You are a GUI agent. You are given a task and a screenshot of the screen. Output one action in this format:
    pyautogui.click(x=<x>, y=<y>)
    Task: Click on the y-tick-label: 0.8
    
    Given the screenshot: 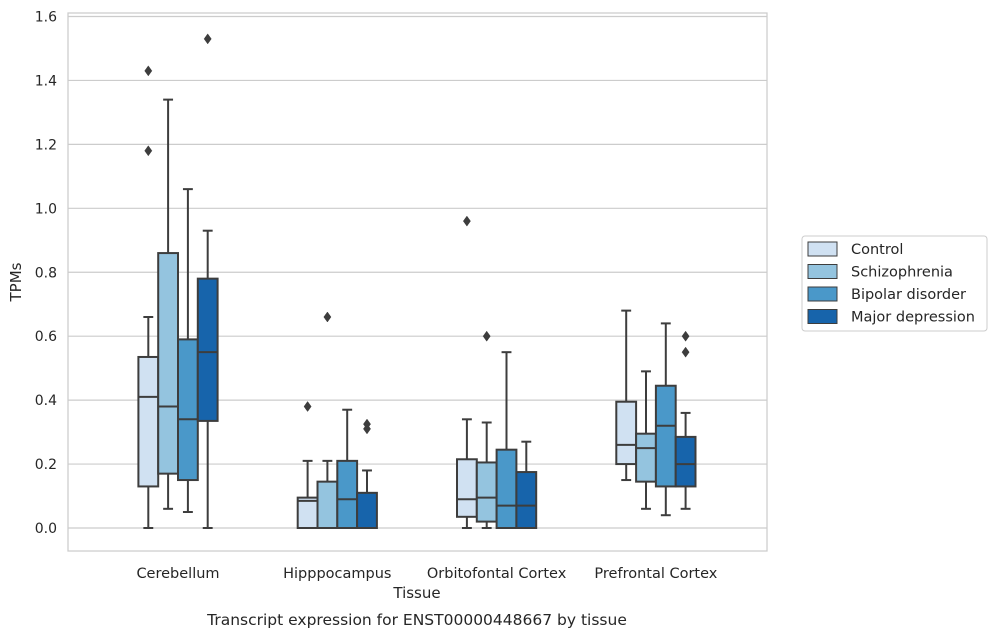 What is the action you would take?
    pyautogui.click(x=46, y=273)
    